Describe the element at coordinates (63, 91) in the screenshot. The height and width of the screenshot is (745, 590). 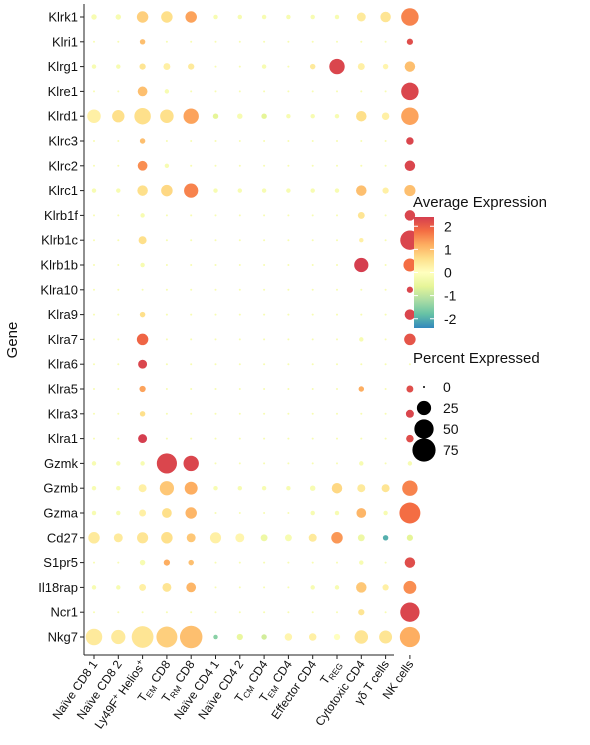
I see `gene-label-klre1: Klre1` at that location.